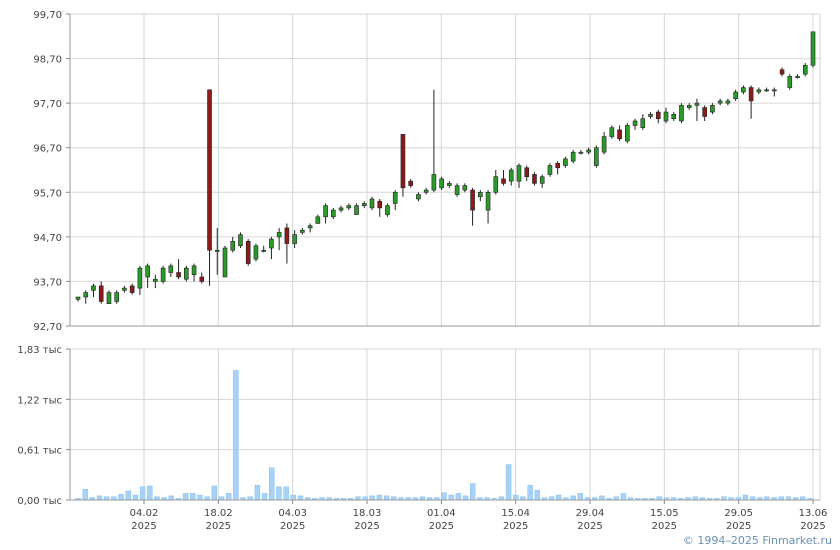 Image resolution: width=840 pixels, height=550 pixels. What do you see at coordinates (218, 513) in the screenshot?
I see `x-tick-label-day: 18.02` at bounding box center [218, 513].